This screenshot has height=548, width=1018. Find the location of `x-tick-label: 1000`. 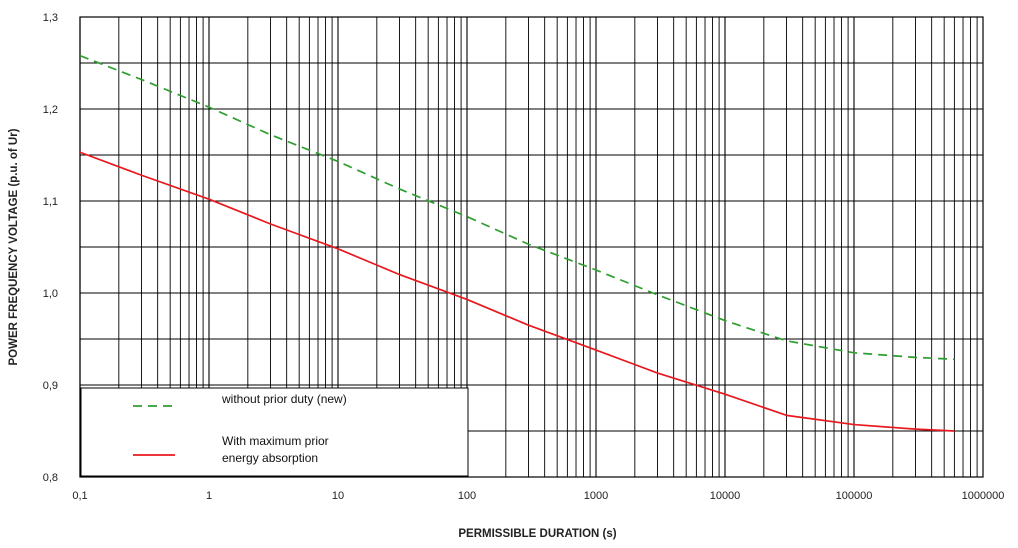

x-tick-label: 1000 is located at coordinates (596, 496).